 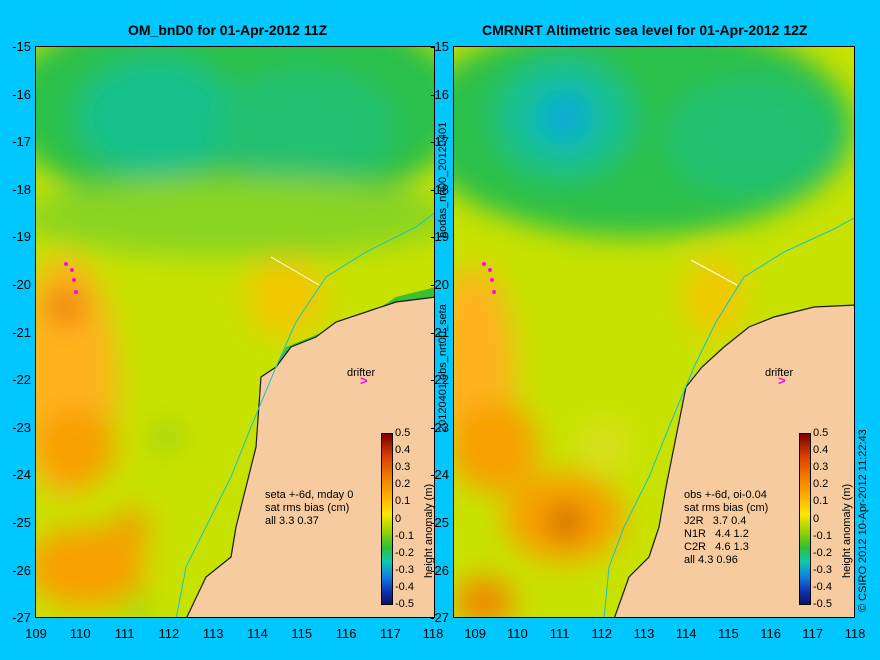 What do you see at coordinates (805, 519) in the screenshot?
I see `right-colorbar` at bounding box center [805, 519].